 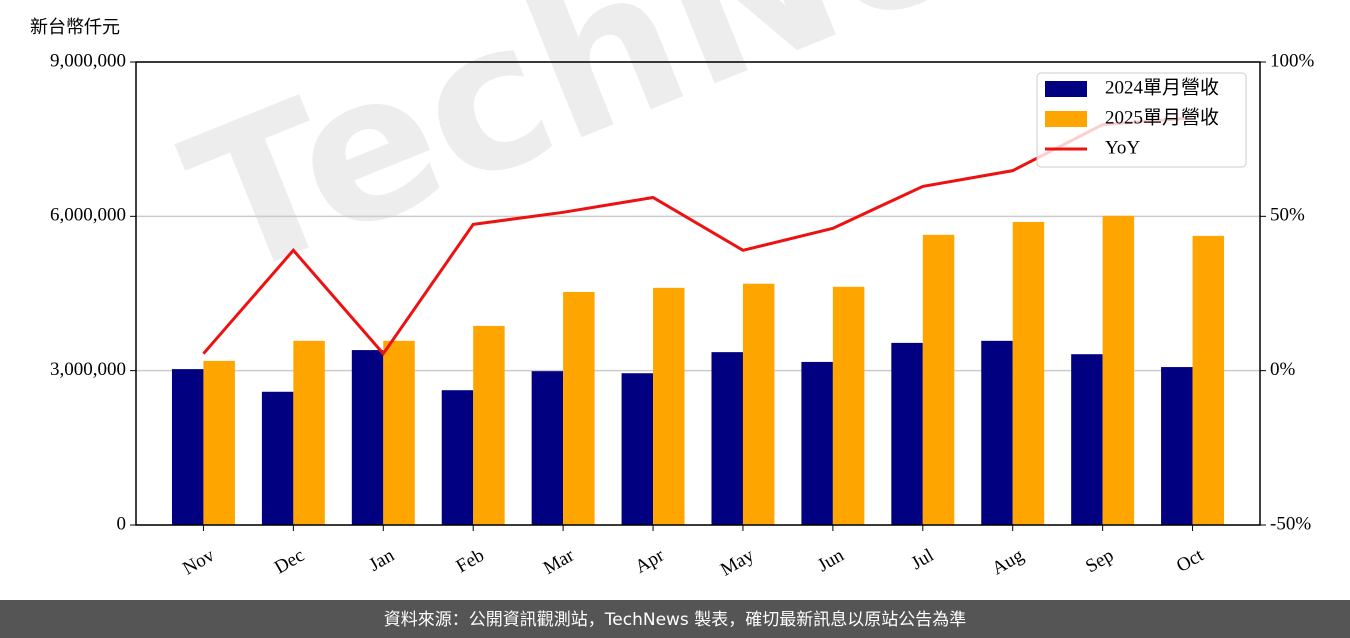 What do you see at coordinates (1283, 369) in the screenshot?
I see `y2-tick-label: 0%` at bounding box center [1283, 369].